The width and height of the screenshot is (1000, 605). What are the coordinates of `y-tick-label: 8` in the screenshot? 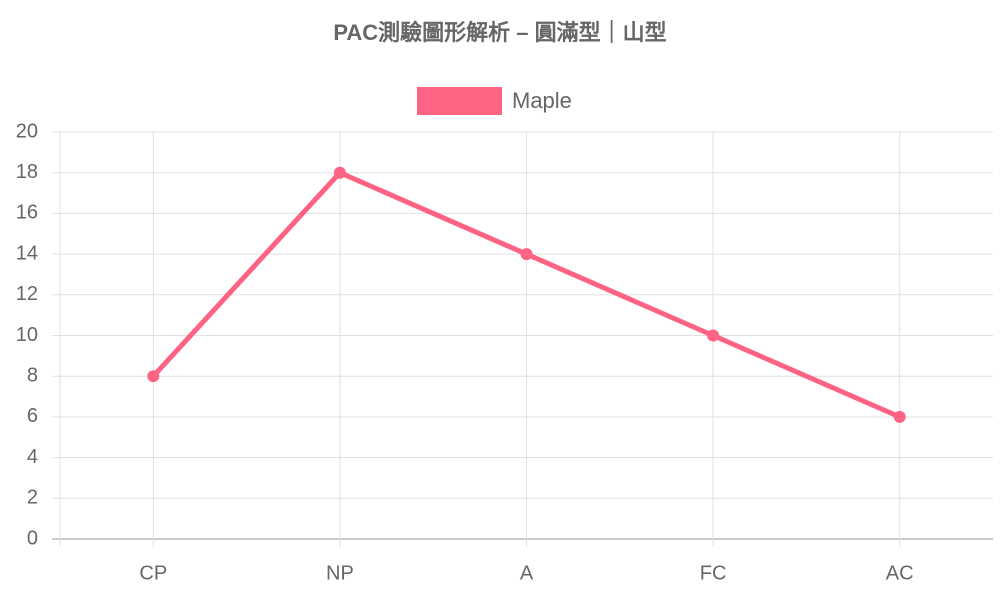 It's located at (32, 375).